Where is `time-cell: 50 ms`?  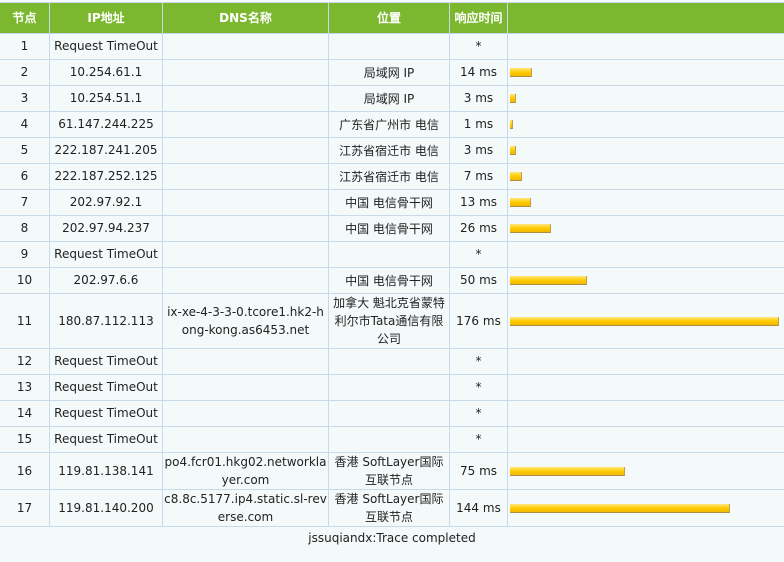 time-cell: 50 ms is located at coordinates (479, 281).